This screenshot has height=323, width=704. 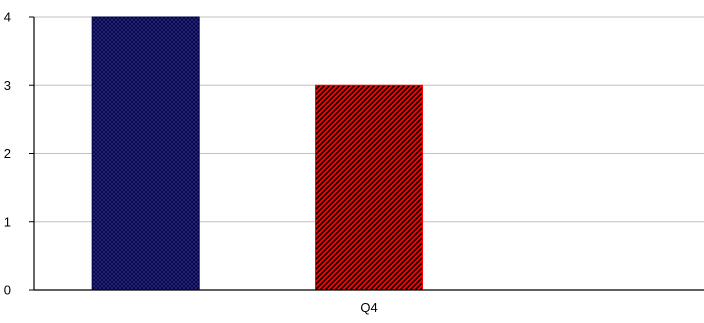 I want to click on y-tick-label: 2, so click(x=7, y=153).